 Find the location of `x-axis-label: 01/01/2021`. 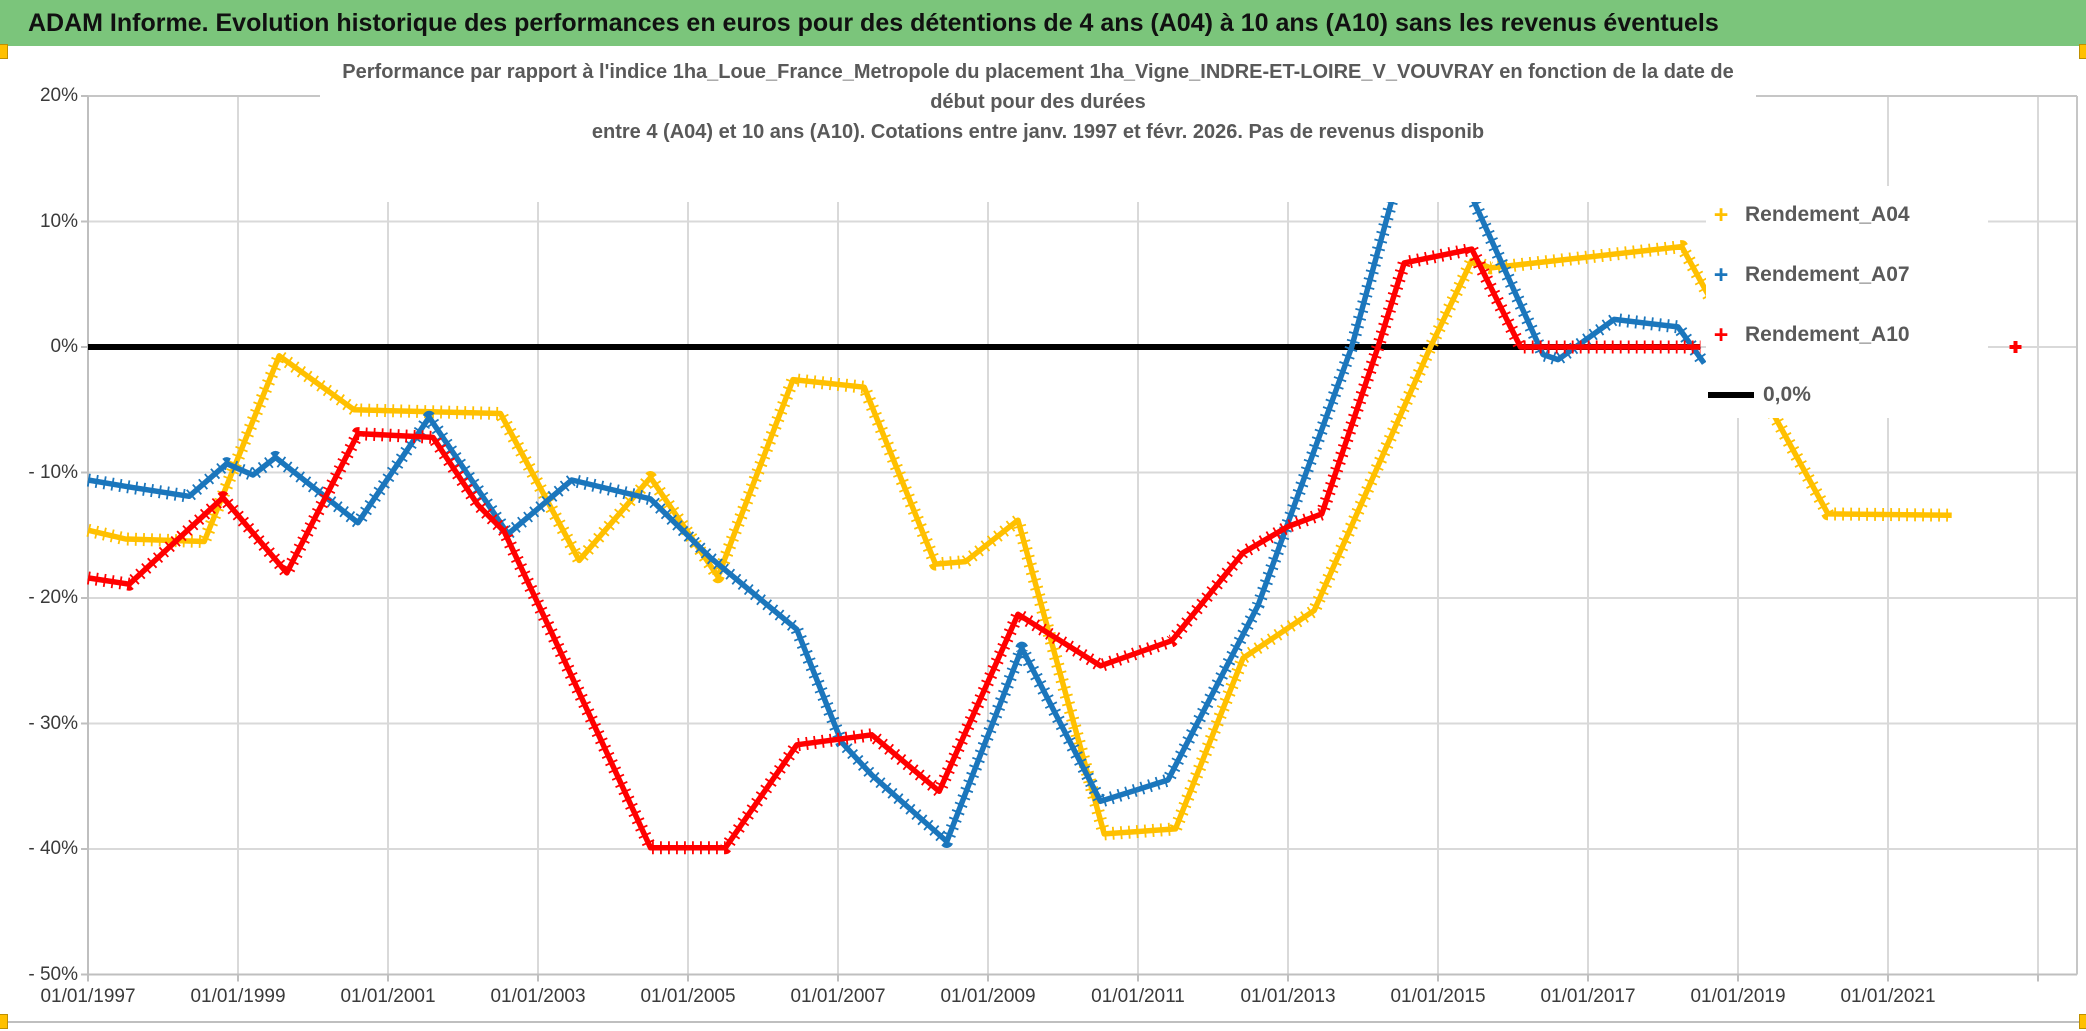

x-axis-label: 01/01/2021 is located at coordinates (1888, 996).